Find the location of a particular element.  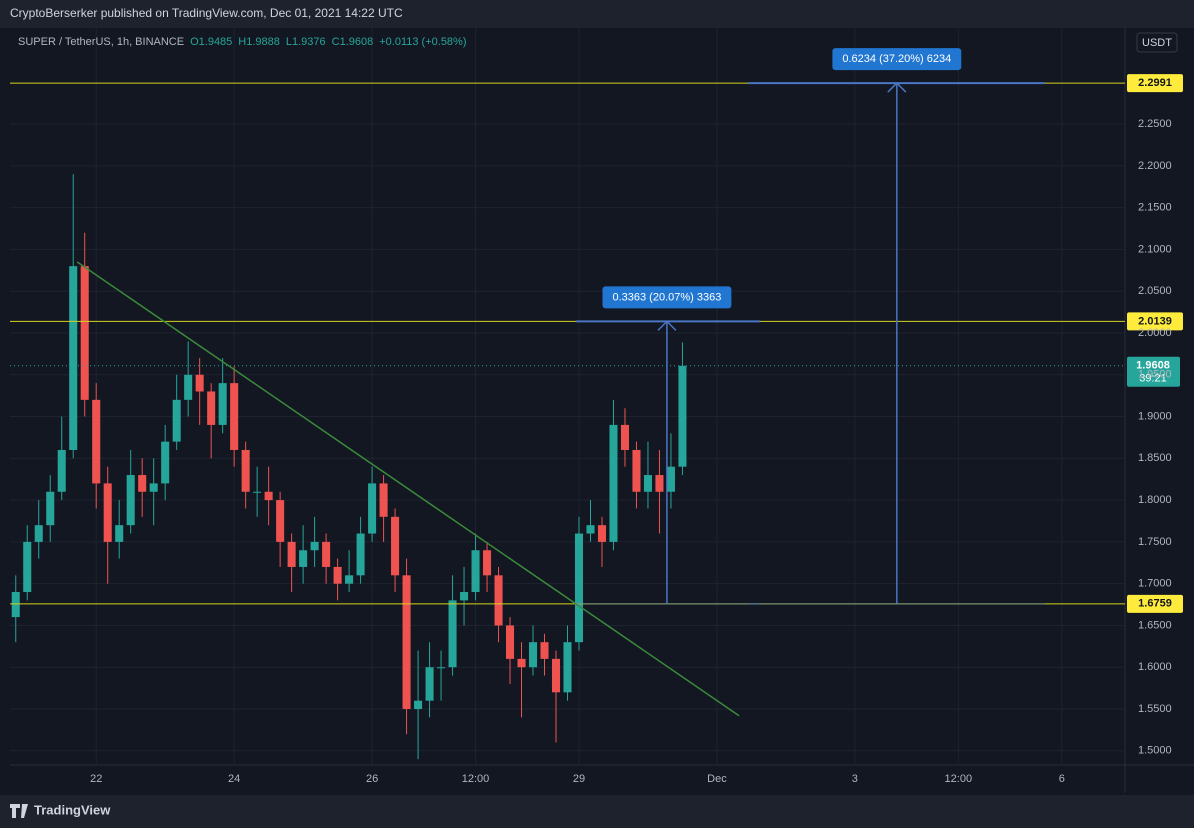

y-tick-label: 1.8000 is located at coordinates (1155, 500).